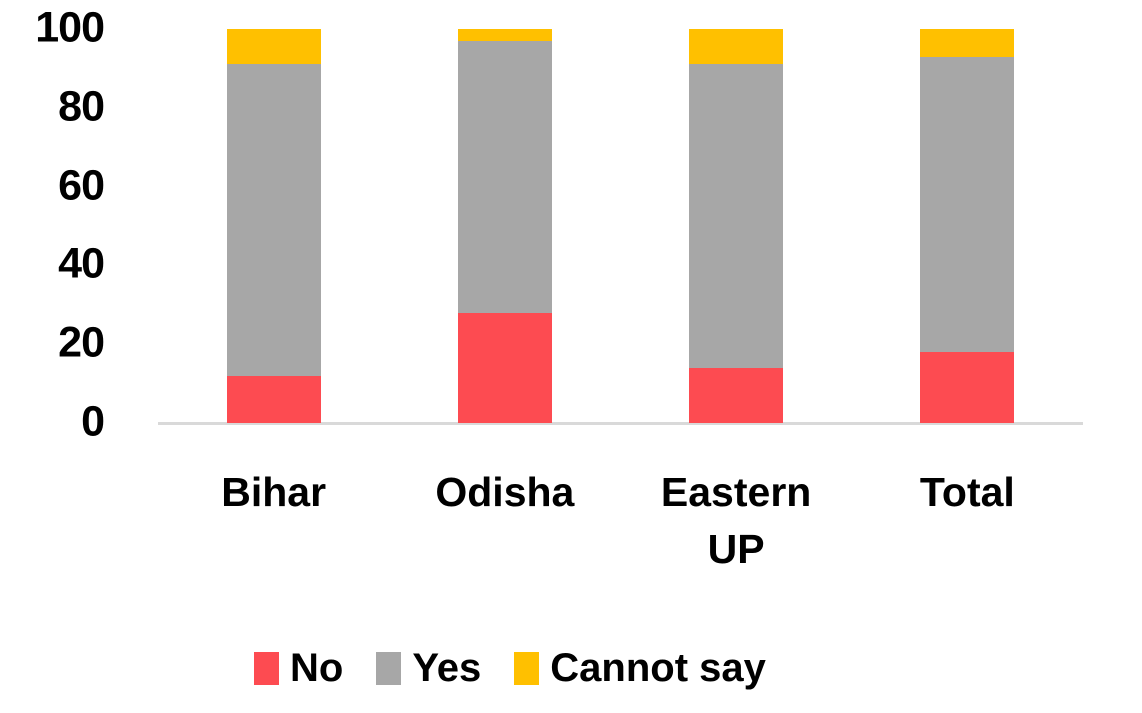  I want to click on category-label-eastern-up: Eastern UP, so click(736, 521).